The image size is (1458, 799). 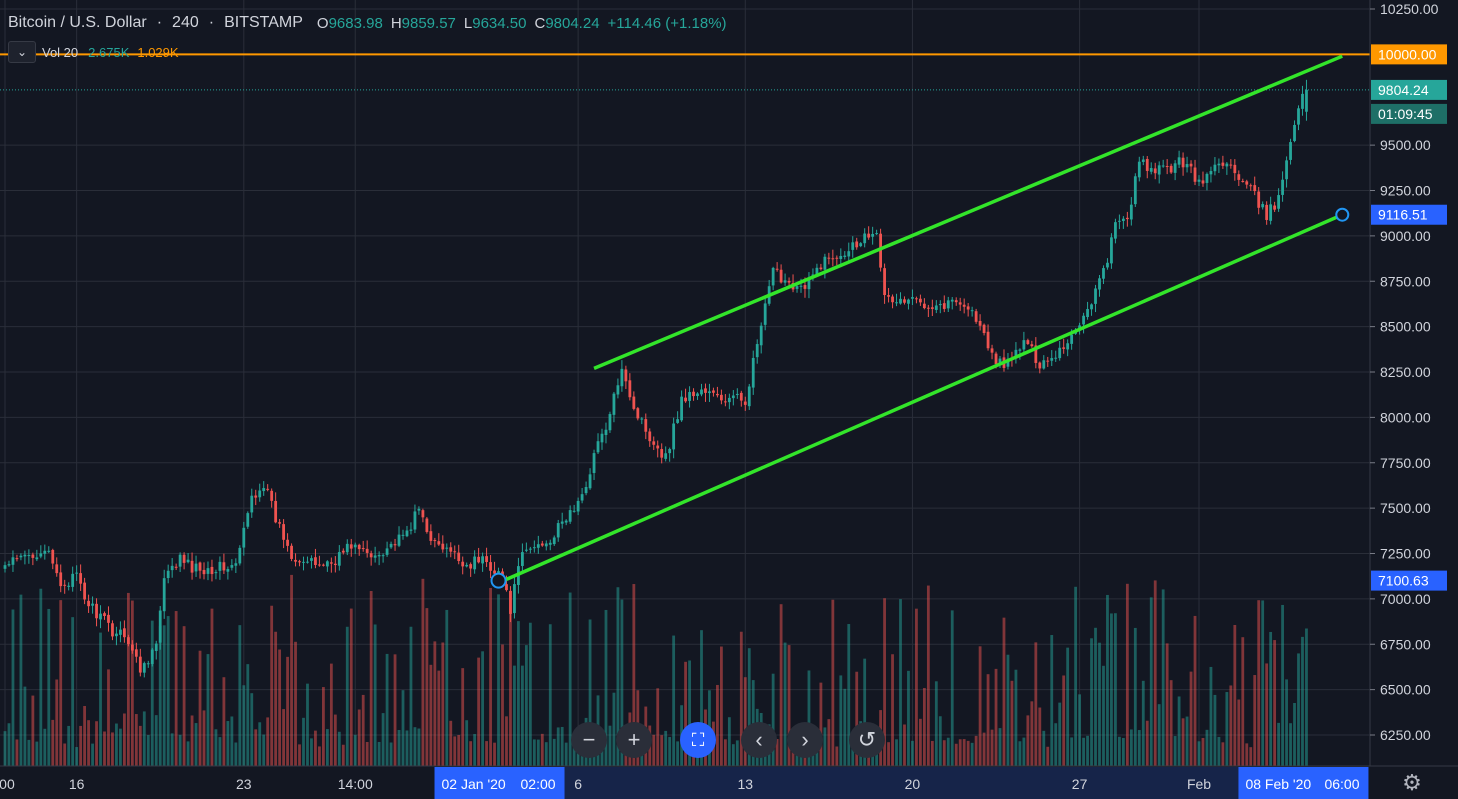 What do you see at coordinates (396, 23) in the screenshot?
I see `high-key: H` at bounding box center [396, 23].